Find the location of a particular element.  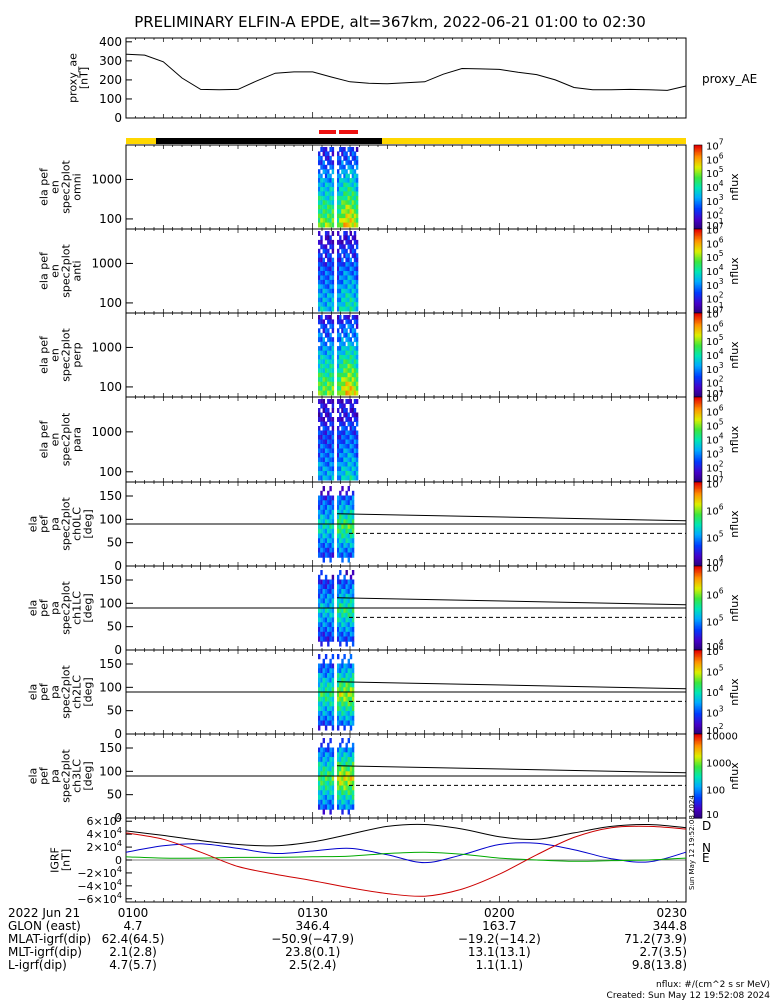

igrf-ytick-label: 6×10⁴ is located at coordinates (104, 820).